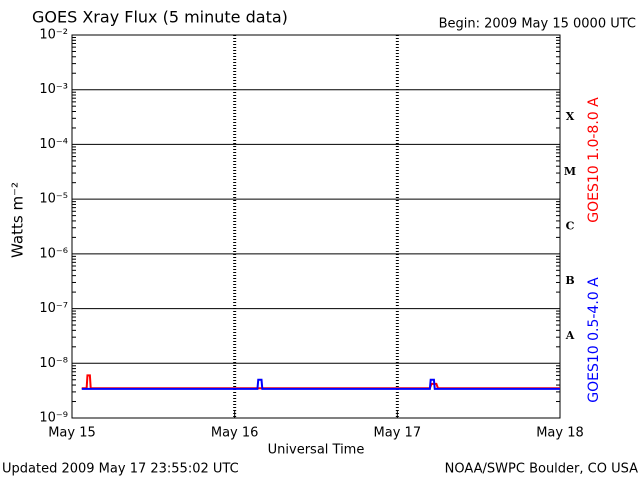 This screenshot has width=640, height=480. Describe the element at coordinates (53, 308) in the screenshot. I see `y-tick-label: 10⁻⁷` at that location.